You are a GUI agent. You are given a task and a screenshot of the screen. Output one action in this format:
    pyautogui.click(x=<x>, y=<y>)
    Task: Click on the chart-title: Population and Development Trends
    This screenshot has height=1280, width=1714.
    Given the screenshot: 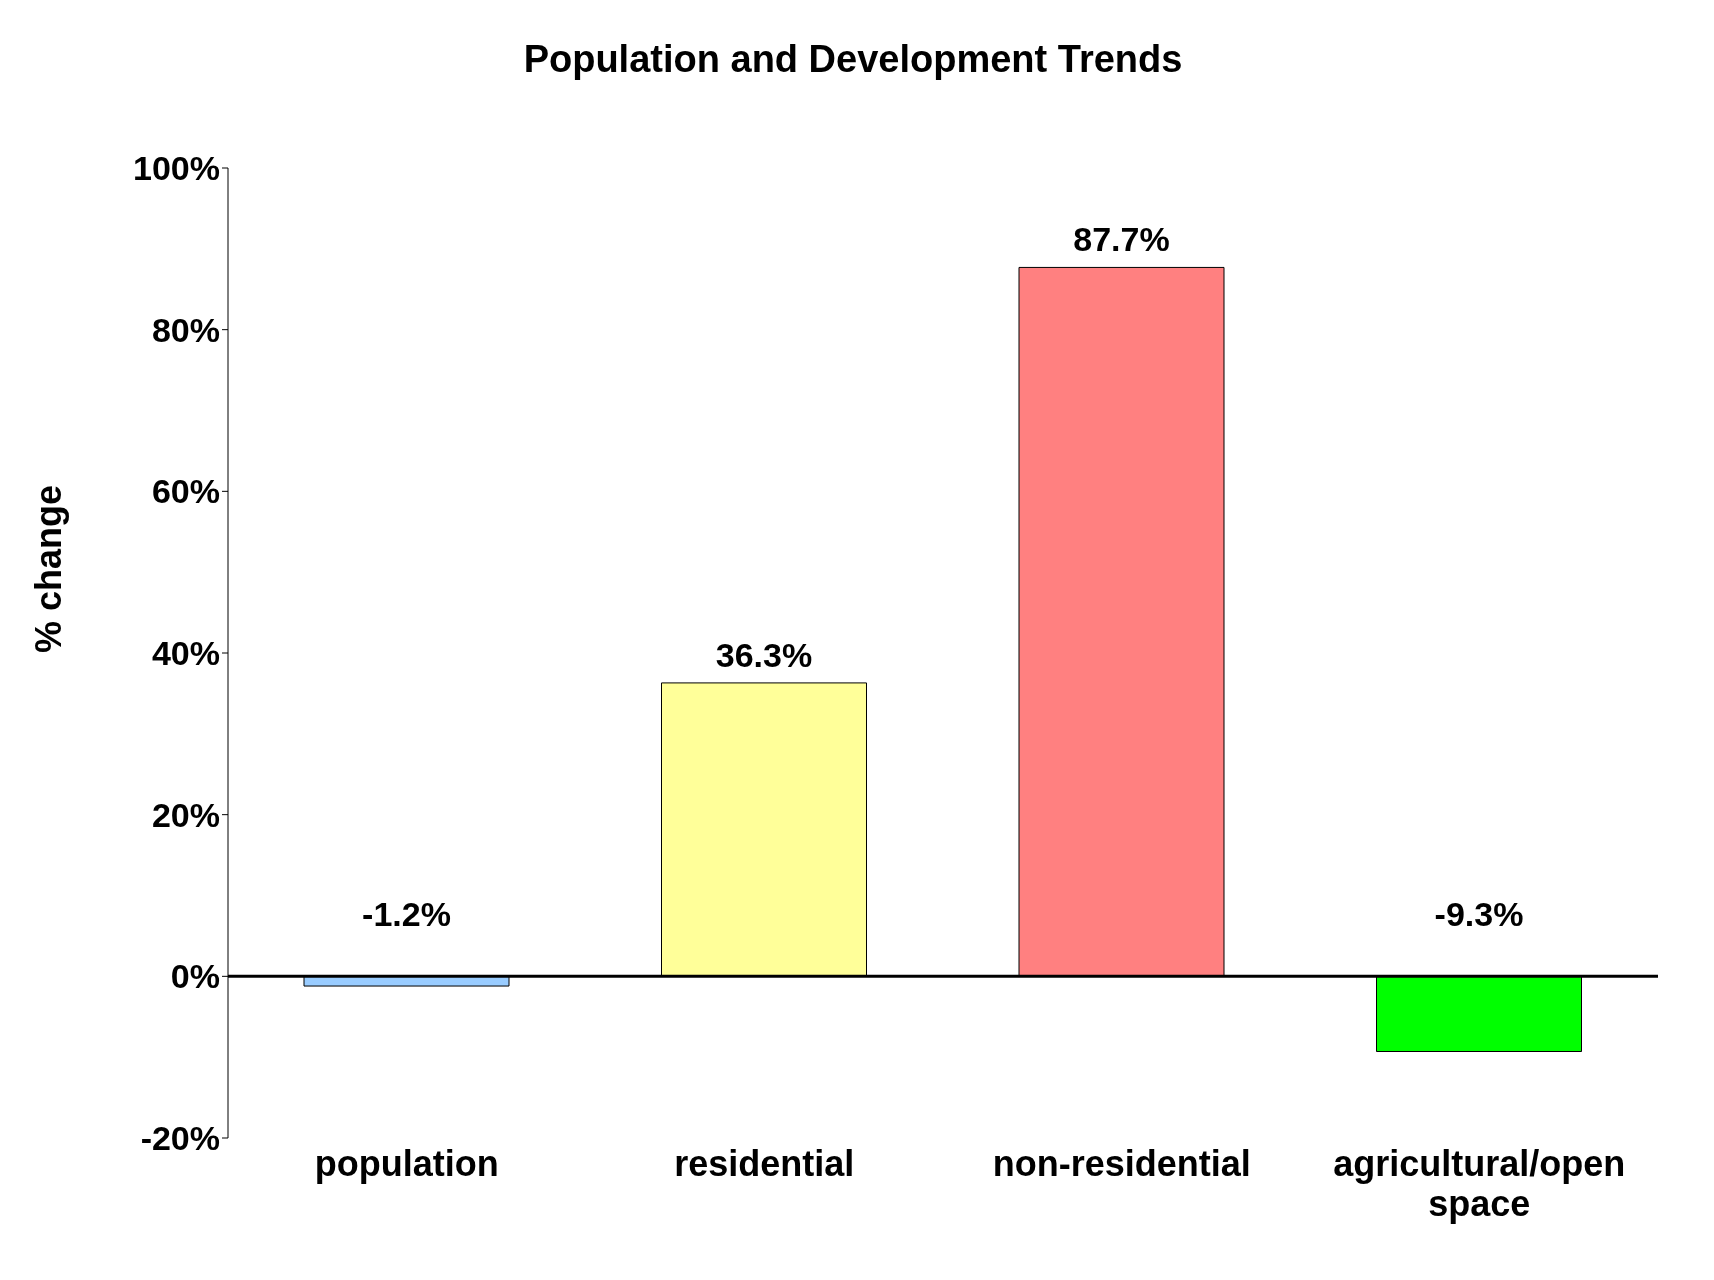 What is the action you would take?
    pyautogui.click(x=853, y=59)
    